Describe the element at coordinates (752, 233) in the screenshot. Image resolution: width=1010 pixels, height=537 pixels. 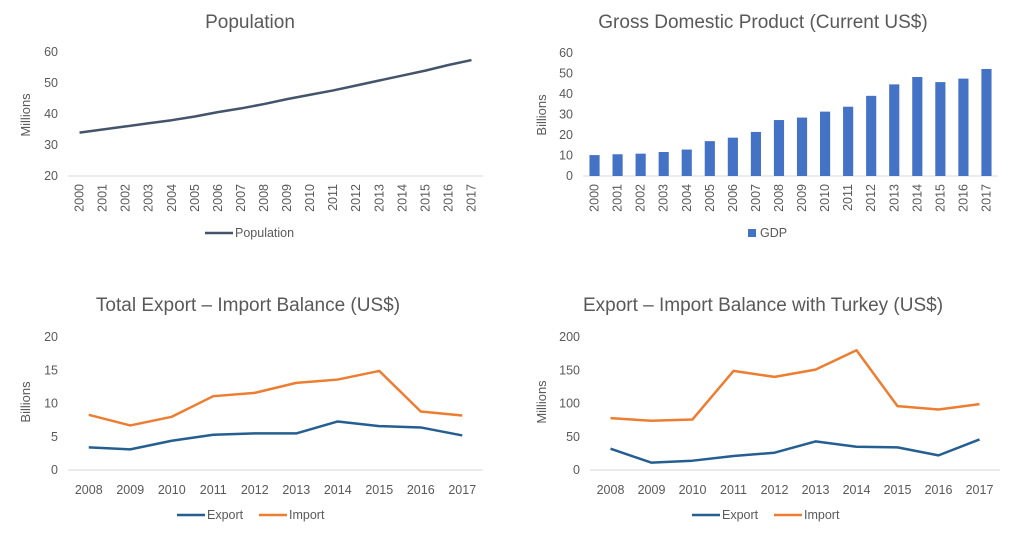
I see `legend-swatch` at that location.